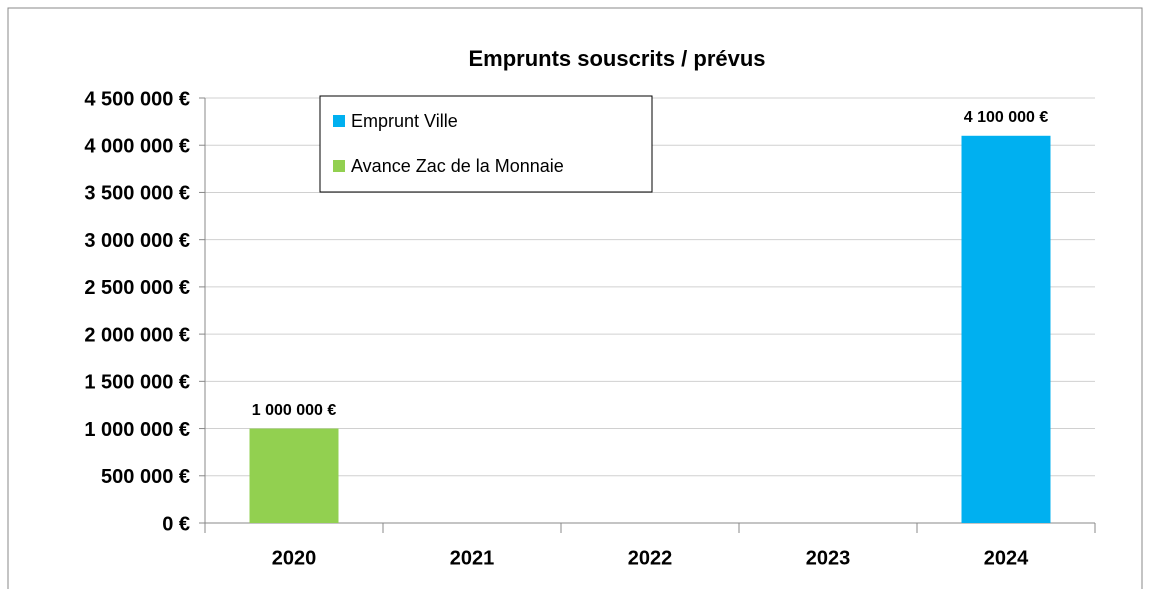 This screenshot has width=1151, height=589. I want to click on data-label: 4 100 000 €, so click(1006, 117).